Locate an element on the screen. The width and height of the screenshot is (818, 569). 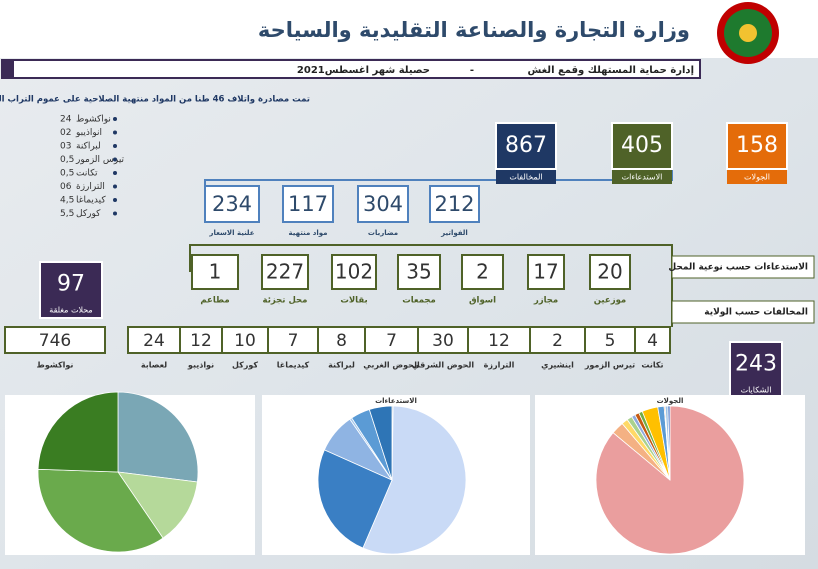
pie-title: الاستدعاءات is located at coordinates (396, 401).